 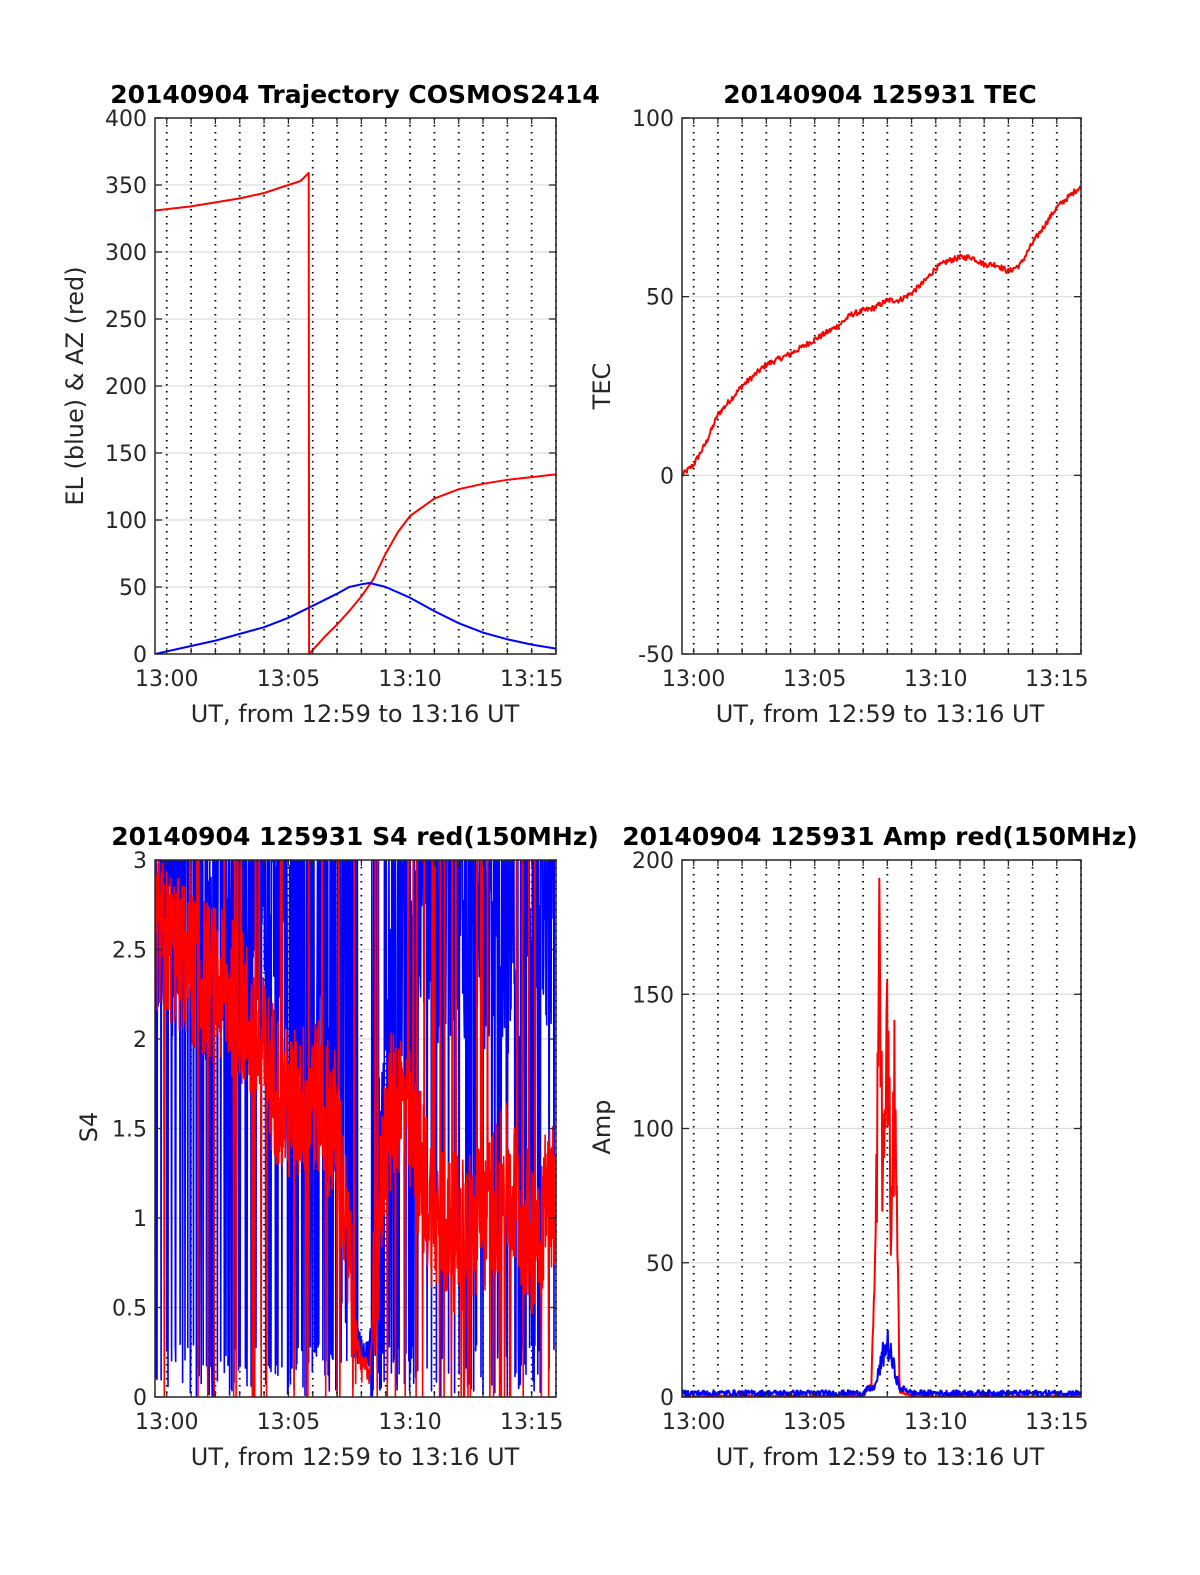 What do you see at coordinates (75, 385) in the screenshot?
I see `trajectory-ylabel: EL (blue) & AZ (red)` at bounding box center [75, 385].